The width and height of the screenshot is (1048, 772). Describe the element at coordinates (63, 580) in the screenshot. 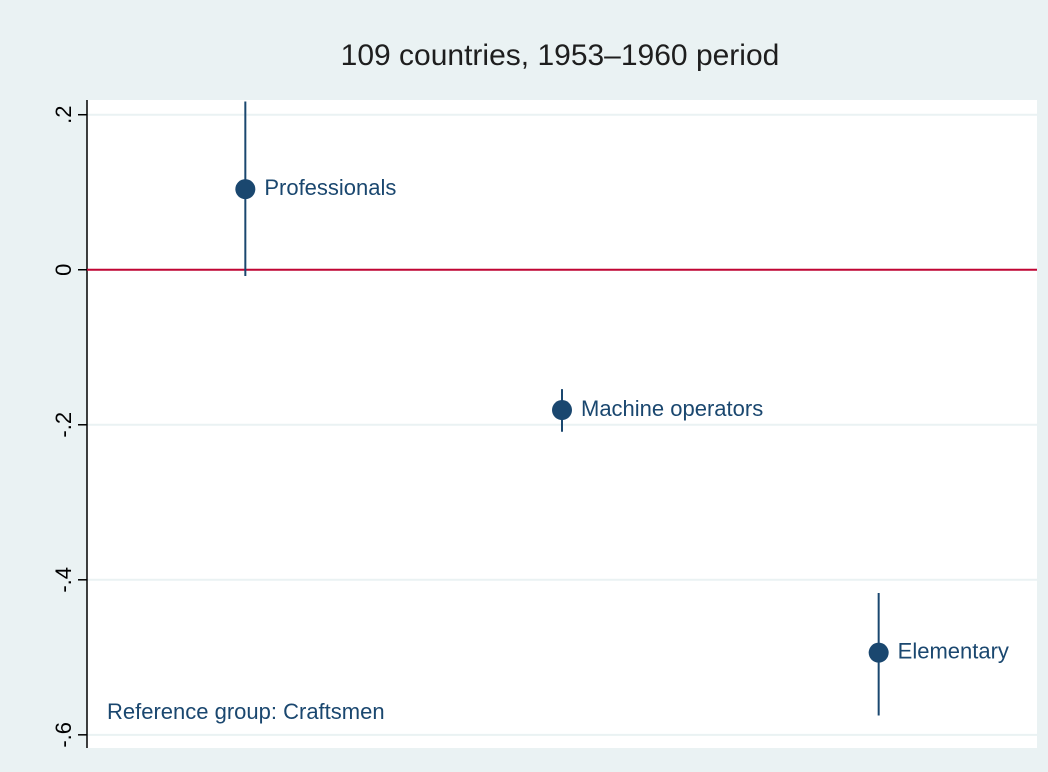

I see `y-tick-label: -.4` at that location.